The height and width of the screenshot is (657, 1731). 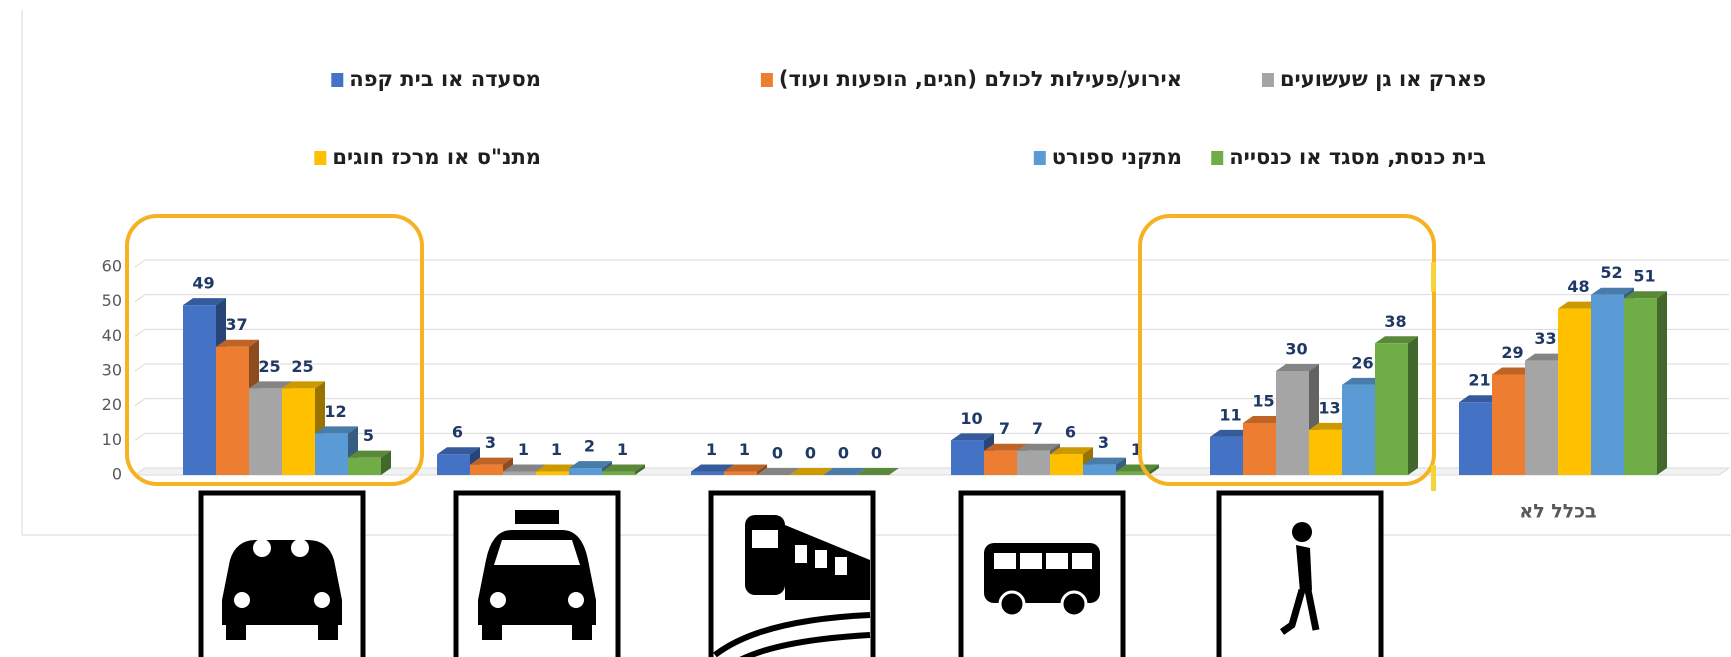 I want to click on x-tick-label: בכלל לא, so click(x=1557, y=512).